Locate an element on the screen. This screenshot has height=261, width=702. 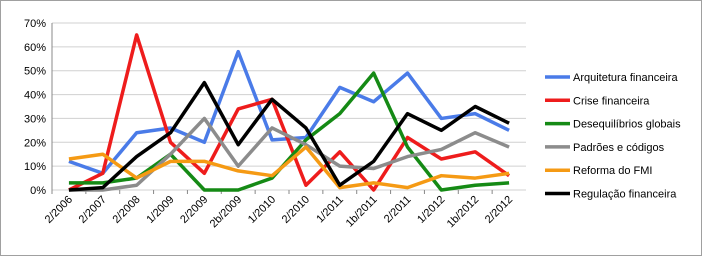
y-tick-label: 20% is located at coordinates (35, 143).